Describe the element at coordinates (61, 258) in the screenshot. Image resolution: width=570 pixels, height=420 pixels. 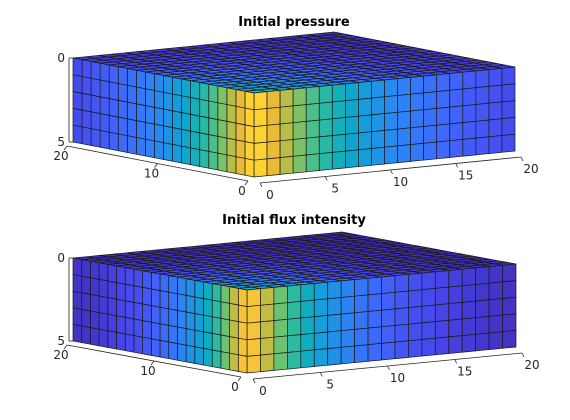
I see `z-tick-label: 0` at that location.